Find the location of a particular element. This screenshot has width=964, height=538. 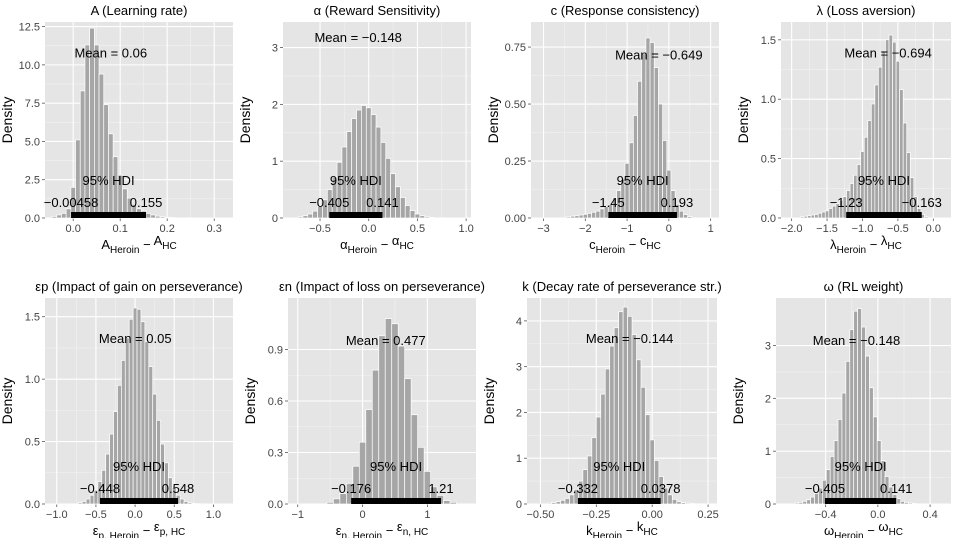

x-label-subscript: p, Heroin is located at coordinates (119, 534).